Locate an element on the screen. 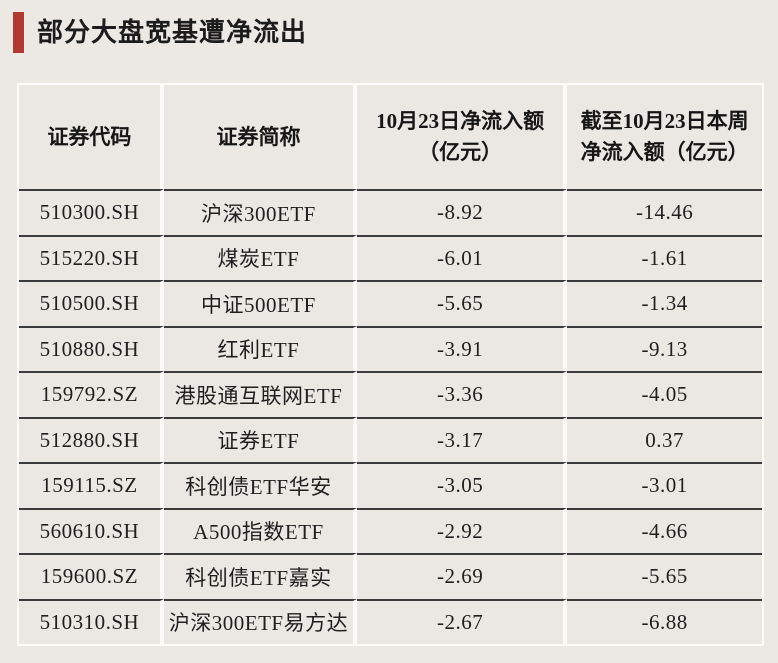  day-net-inflow-cell: -5.65 is located at coordinates (462, 303).